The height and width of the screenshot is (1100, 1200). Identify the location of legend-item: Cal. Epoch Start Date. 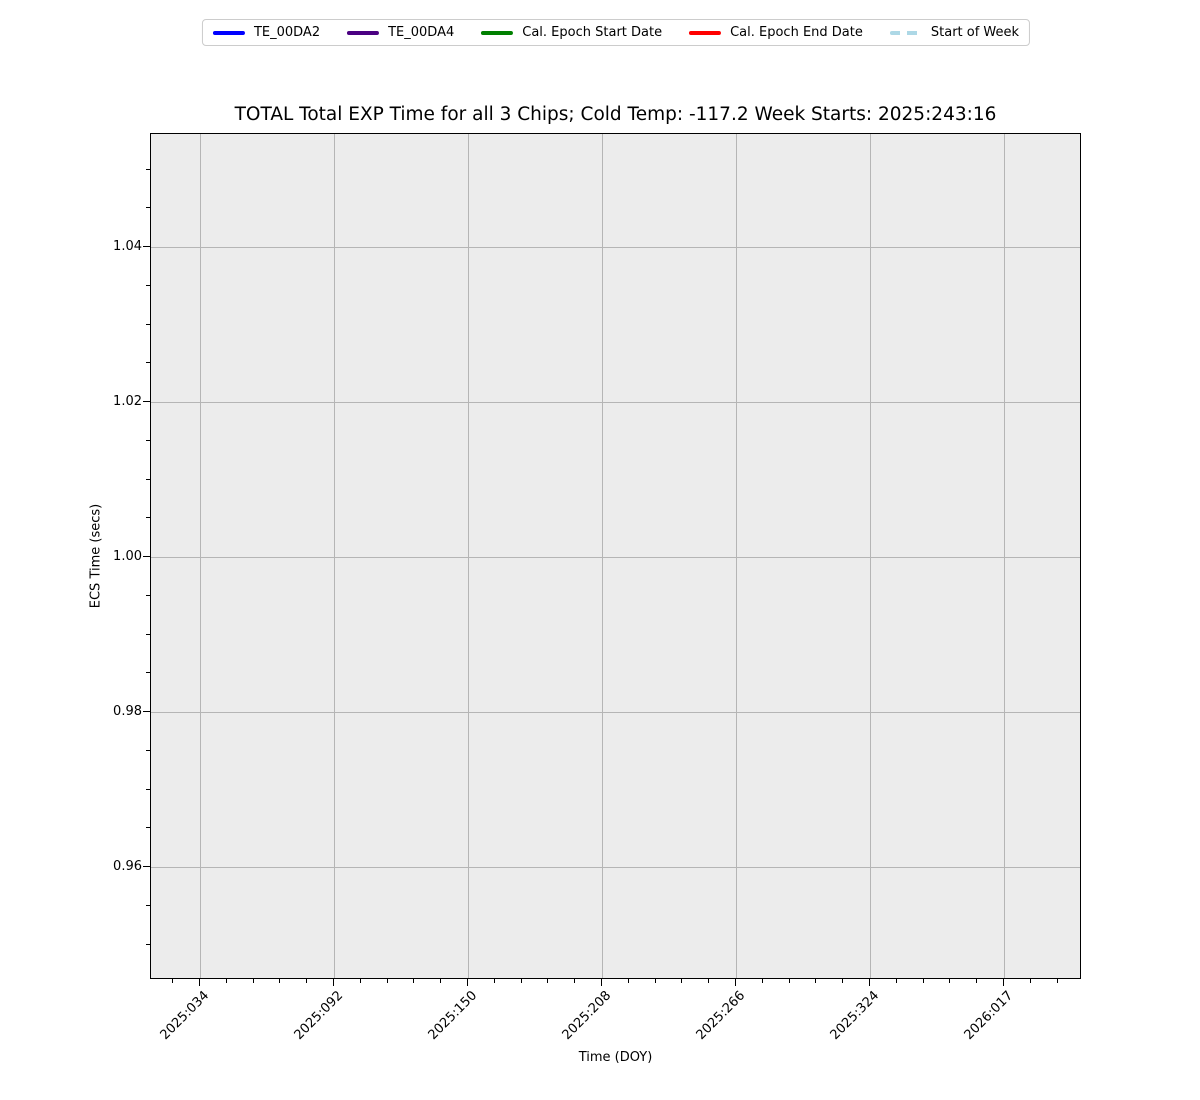
(571, 32).